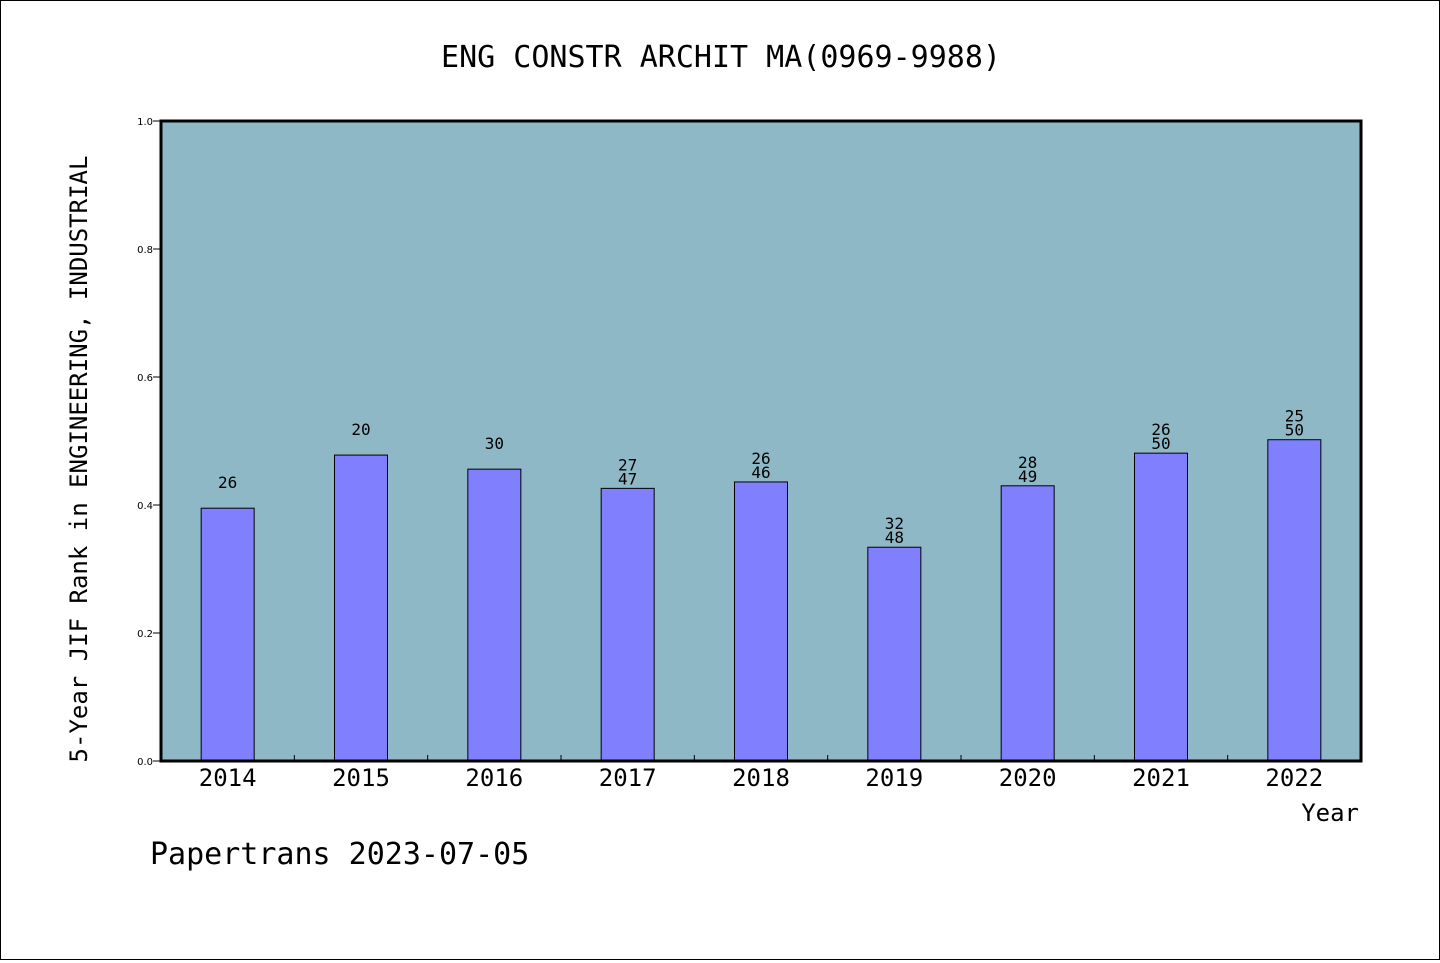 Image resolution: width=1440 pixels, height=963 pixels. What do you see at coordinates (1160, 443) in the screenshot?
I see `bar-label-2021: 50` at bounding box center [1160, 443].